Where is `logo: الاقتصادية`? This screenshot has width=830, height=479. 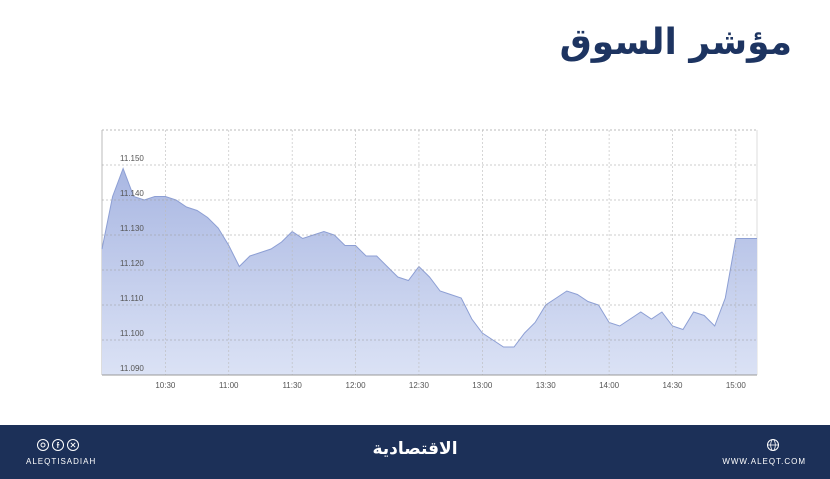 logo: الاقتصادية is located at coordinates (415, 449).